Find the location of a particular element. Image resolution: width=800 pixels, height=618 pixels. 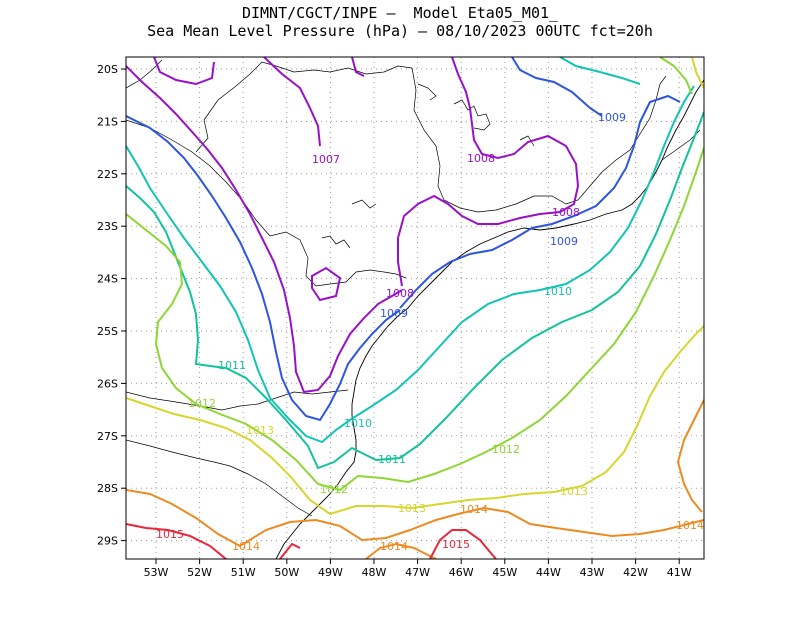

lat-tick-label: 24S is located at coordinates (107, 279).